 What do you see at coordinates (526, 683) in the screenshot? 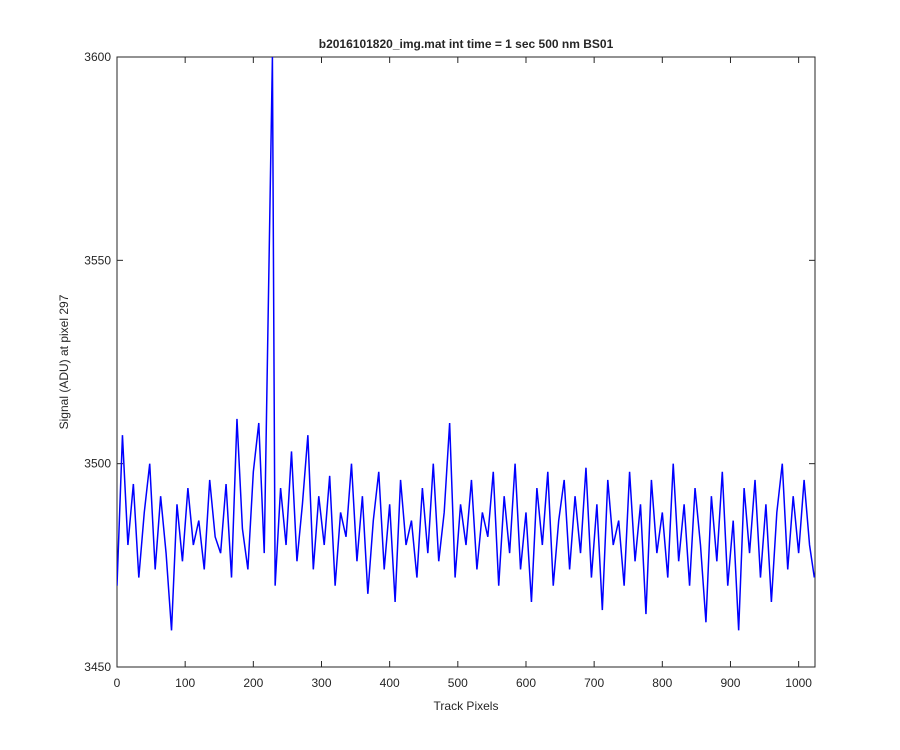
I see `x-tick-label: 600` at bounding box center [526, 683].